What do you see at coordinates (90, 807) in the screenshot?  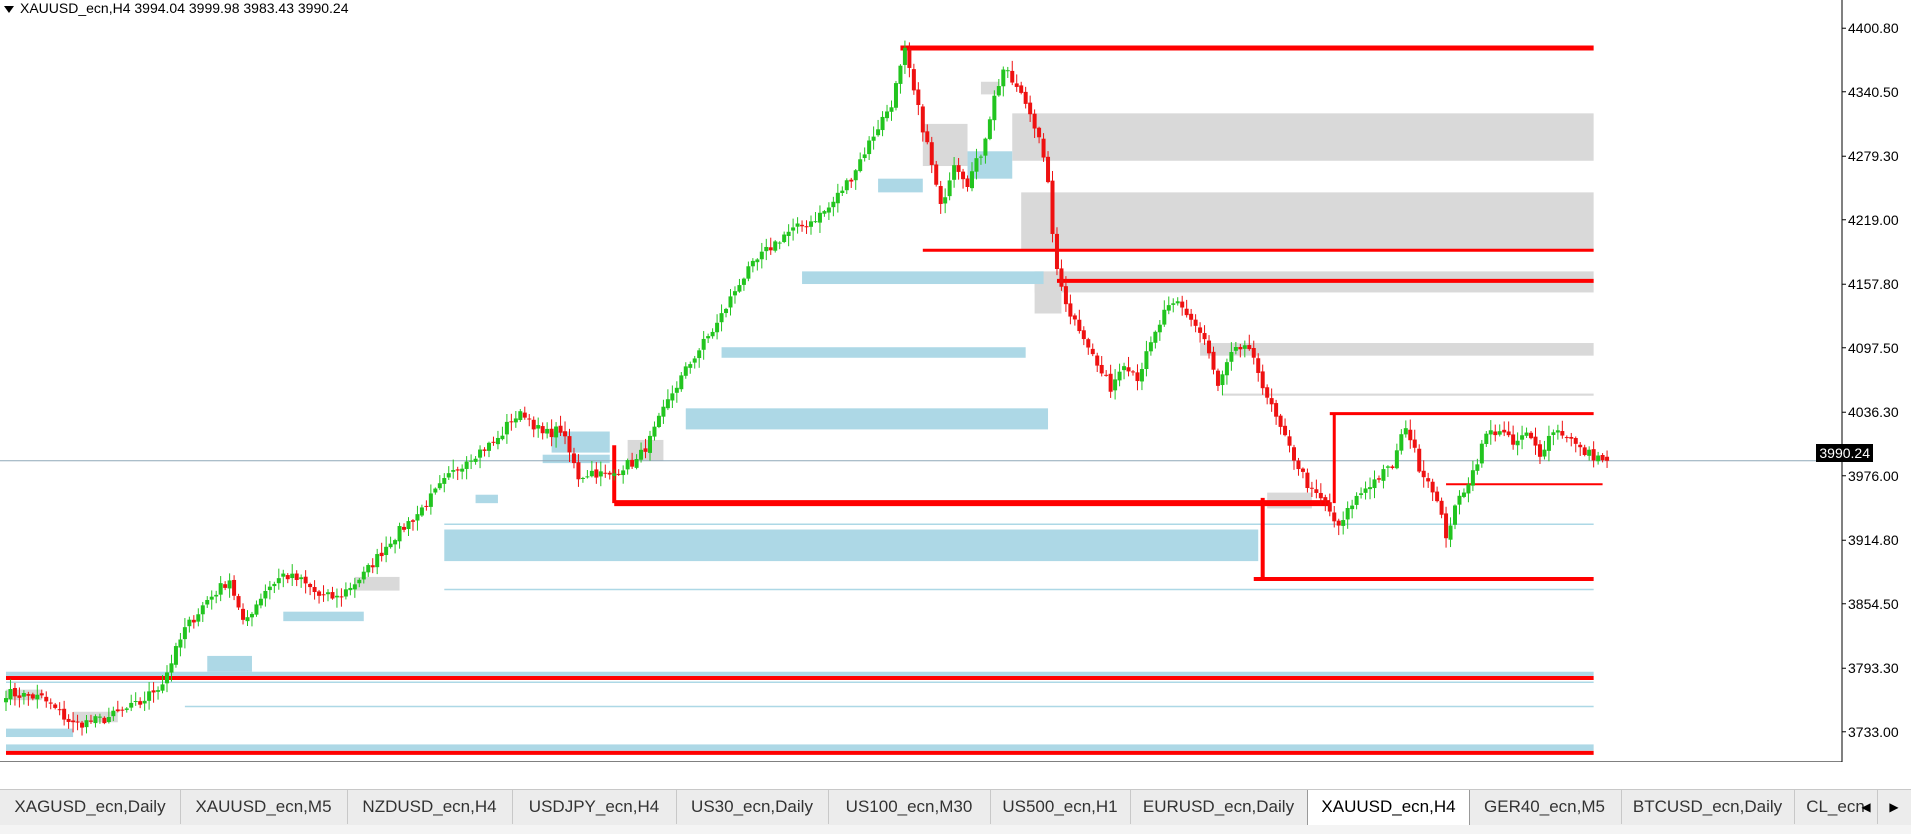 I see `chart-tab: XAGUSD_ecn,Daily` at bounding box center [90, 807].